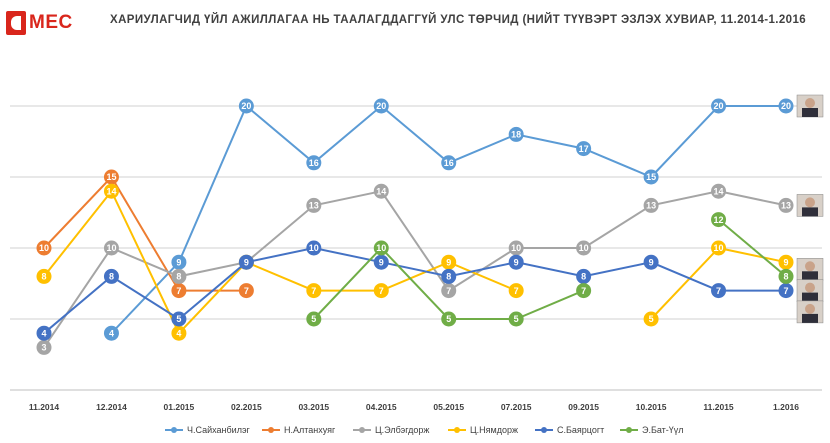 Image resolution: width=830 pixels, height=443 pixels. I want to click on x-tick-label: 1.2016, so click(786, 407).